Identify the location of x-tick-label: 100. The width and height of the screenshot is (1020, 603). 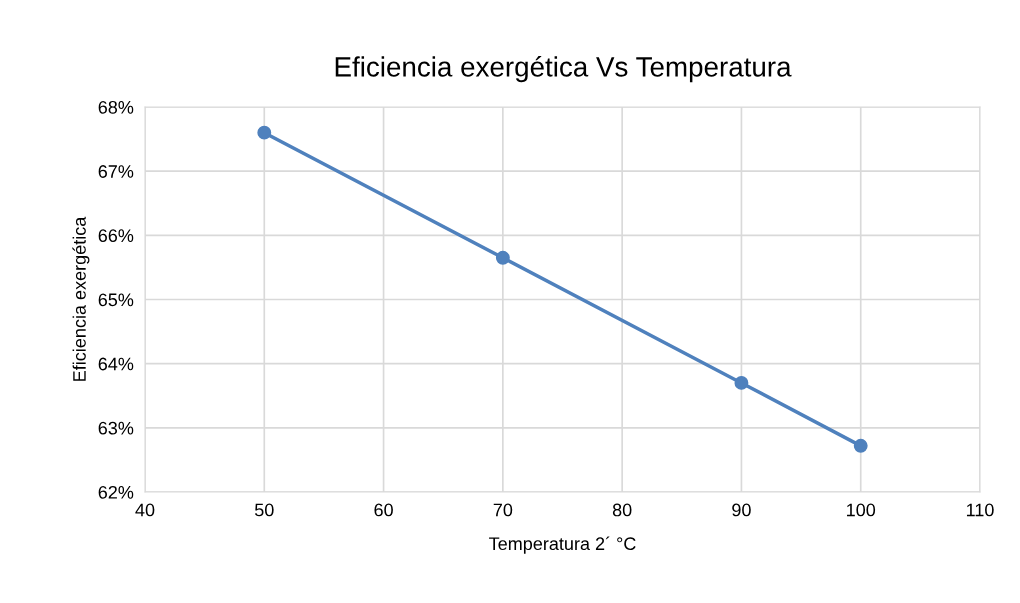
(861, 510).